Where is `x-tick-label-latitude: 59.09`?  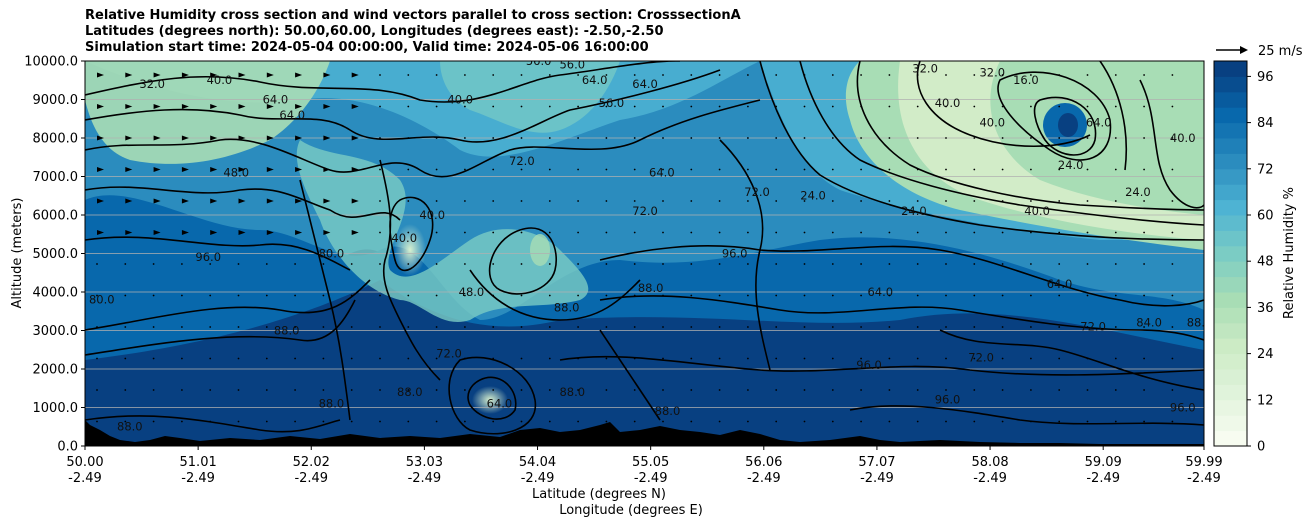
x-tick-label-latitude: 59.09 is located at coordinates (1103, 462).